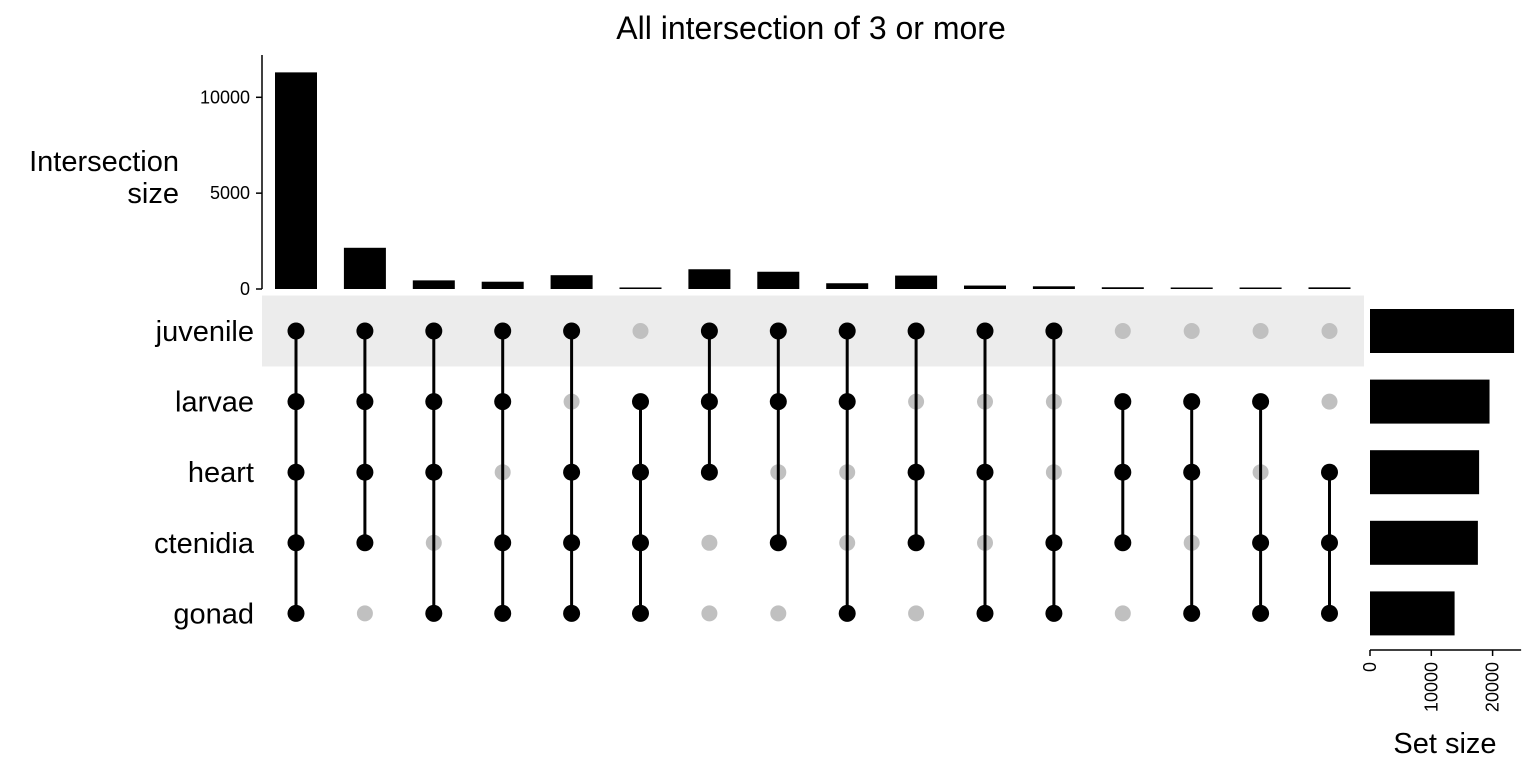 The image size is (1536, 768). I want to click on stripe-gonad, so click(813, 331).